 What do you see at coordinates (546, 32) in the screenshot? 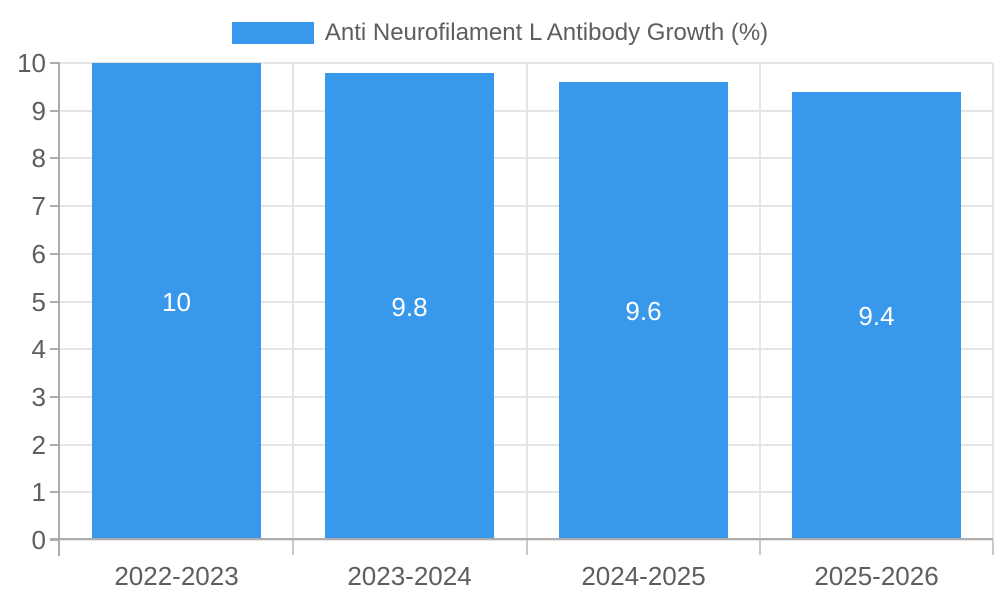
I see `legend-label: Anti Neurofilament L Antibody Growth (%)` at bounding box center [546, 32].